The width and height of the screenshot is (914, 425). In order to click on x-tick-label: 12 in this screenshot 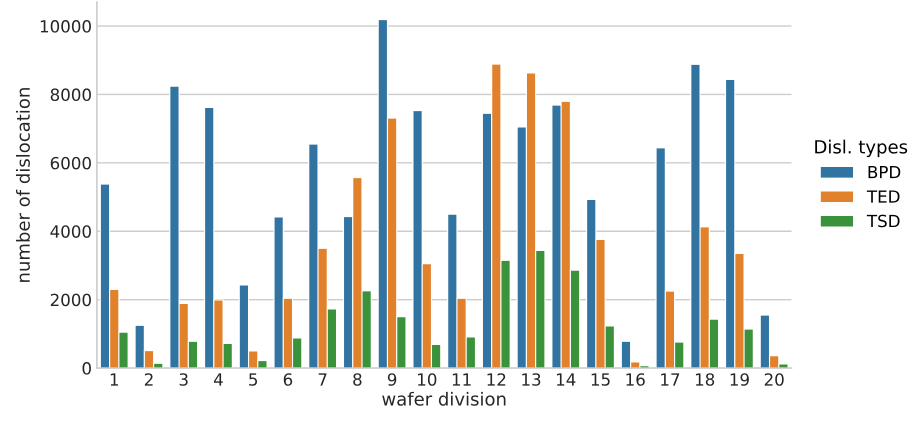, I will do `click(497, 379)`.